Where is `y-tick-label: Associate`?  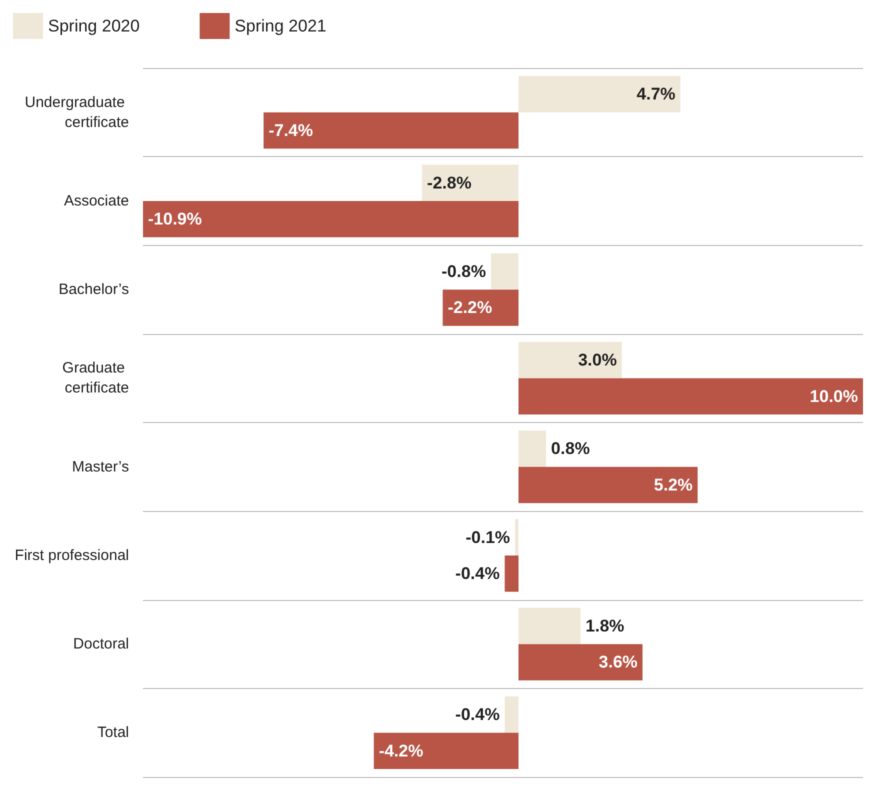
y-tick-label: Associate is located at coordinates (96, 201).